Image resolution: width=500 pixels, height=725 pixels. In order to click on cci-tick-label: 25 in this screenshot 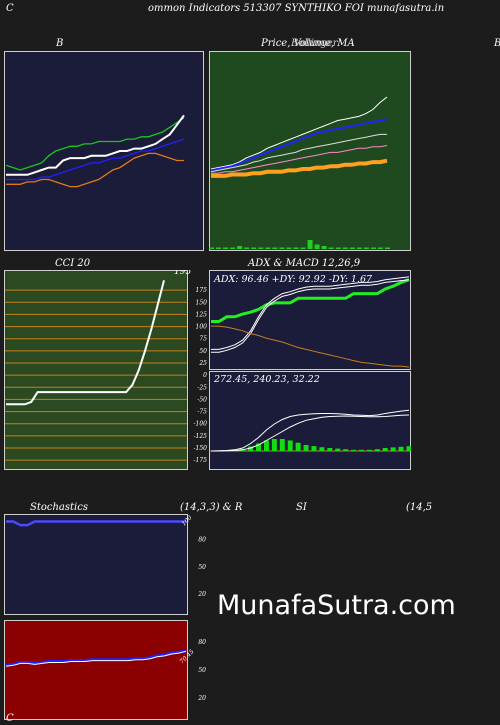, I will do `click(202, 363)`.